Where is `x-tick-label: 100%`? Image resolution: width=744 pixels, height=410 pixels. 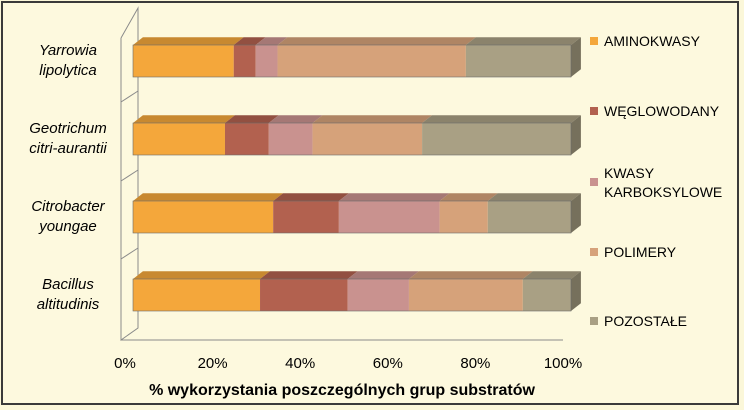 x-tick-label: 100% is located at coordinates (563, 363).